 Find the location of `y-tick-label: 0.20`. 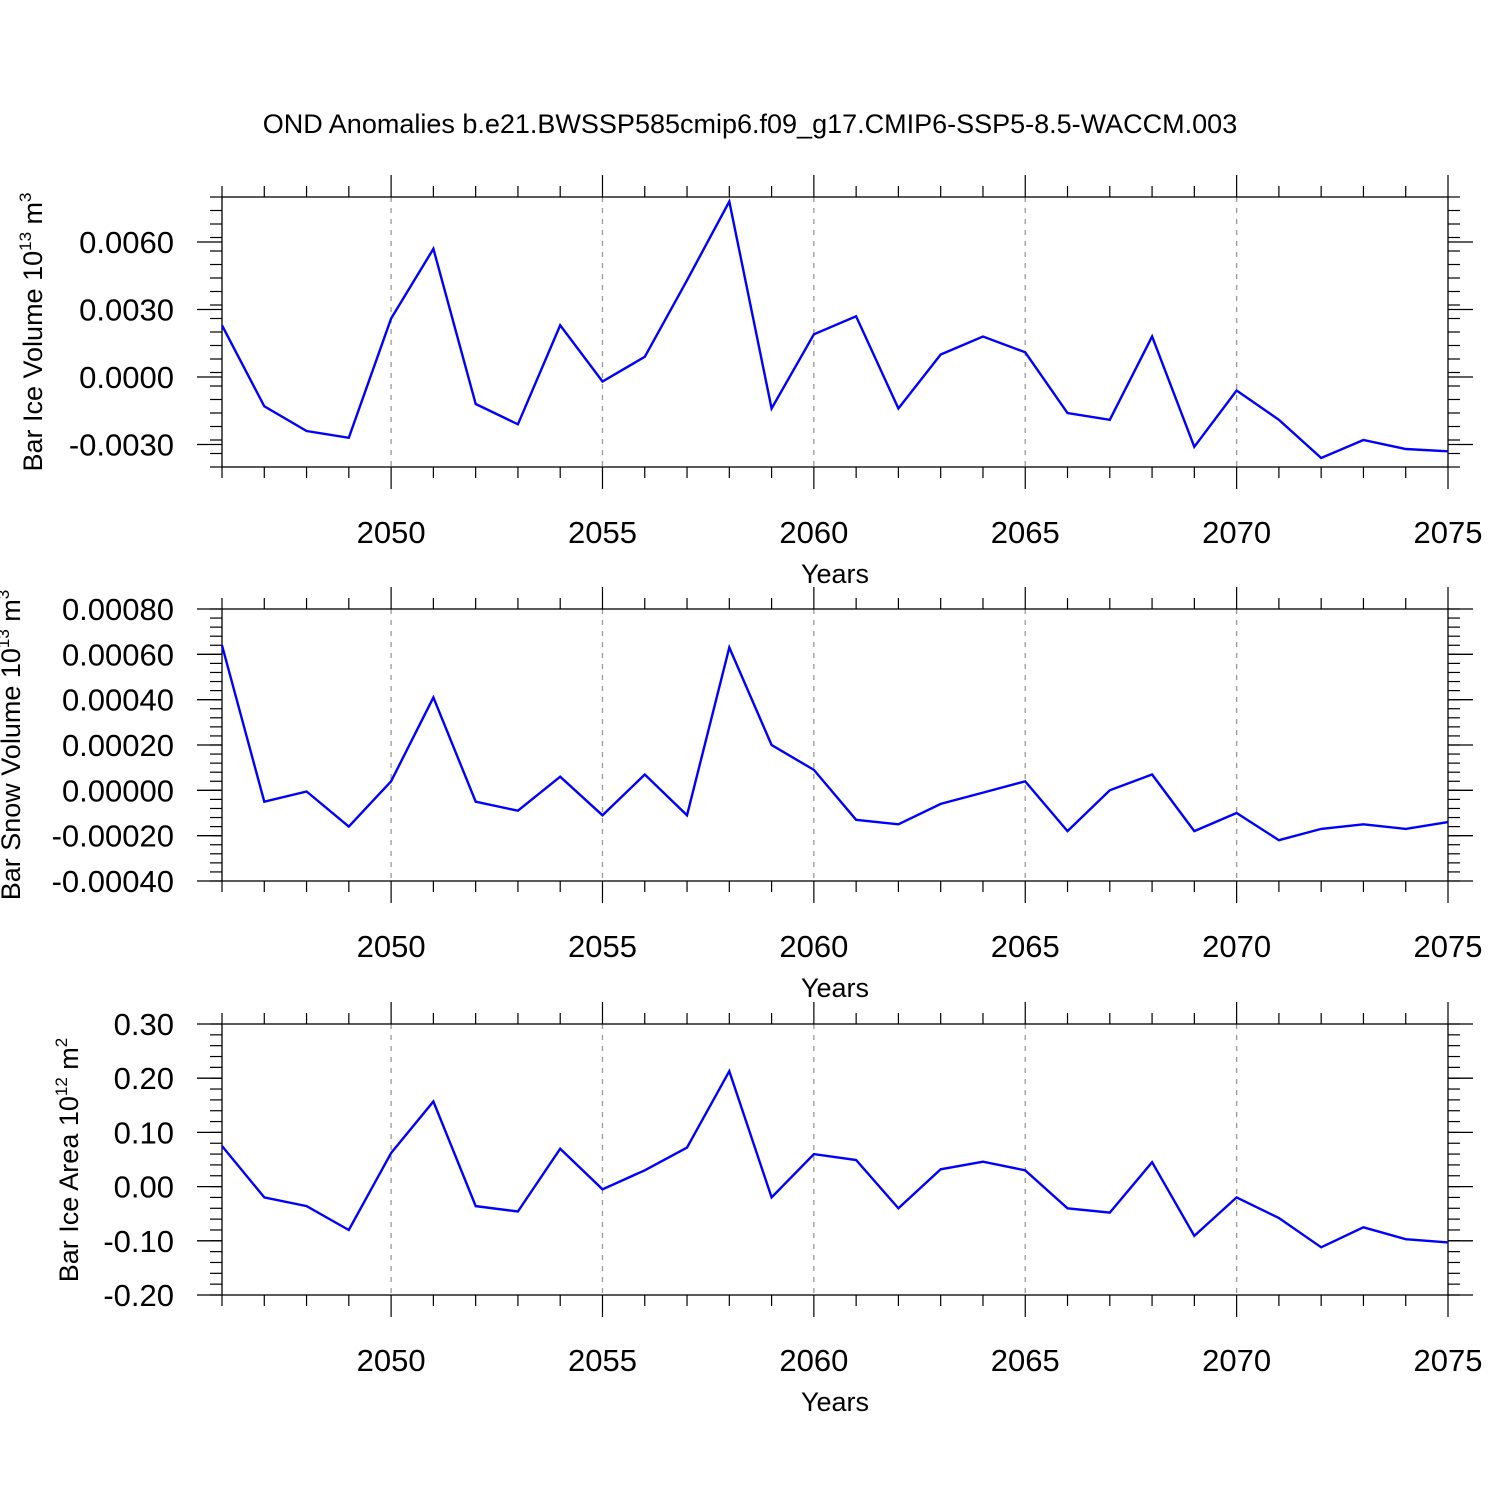

y-tick-label: 0.20 is located at coordinates (144, 1078).